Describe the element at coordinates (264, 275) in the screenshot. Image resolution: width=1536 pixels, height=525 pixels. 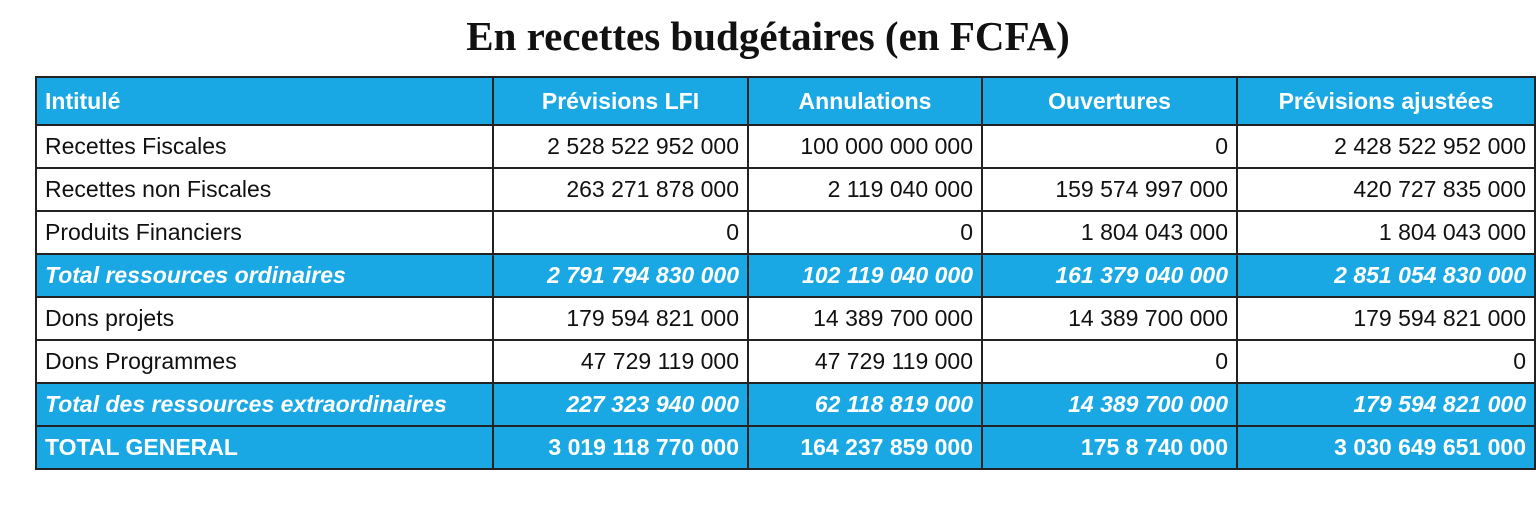
I see `row-label: Total ressources ordinaires` at that location.